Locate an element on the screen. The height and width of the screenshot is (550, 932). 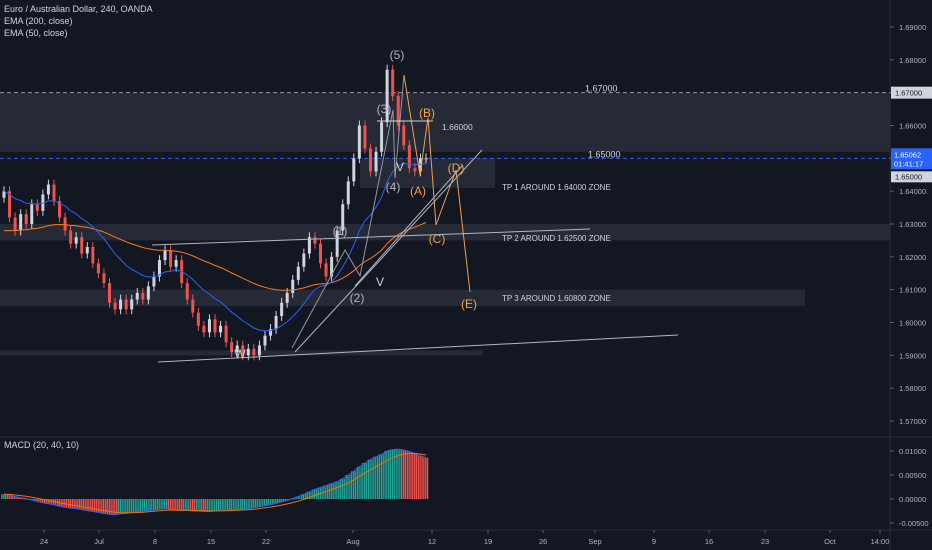
ema200-label: EMA (200, close) is located at coordinates (38, 21).